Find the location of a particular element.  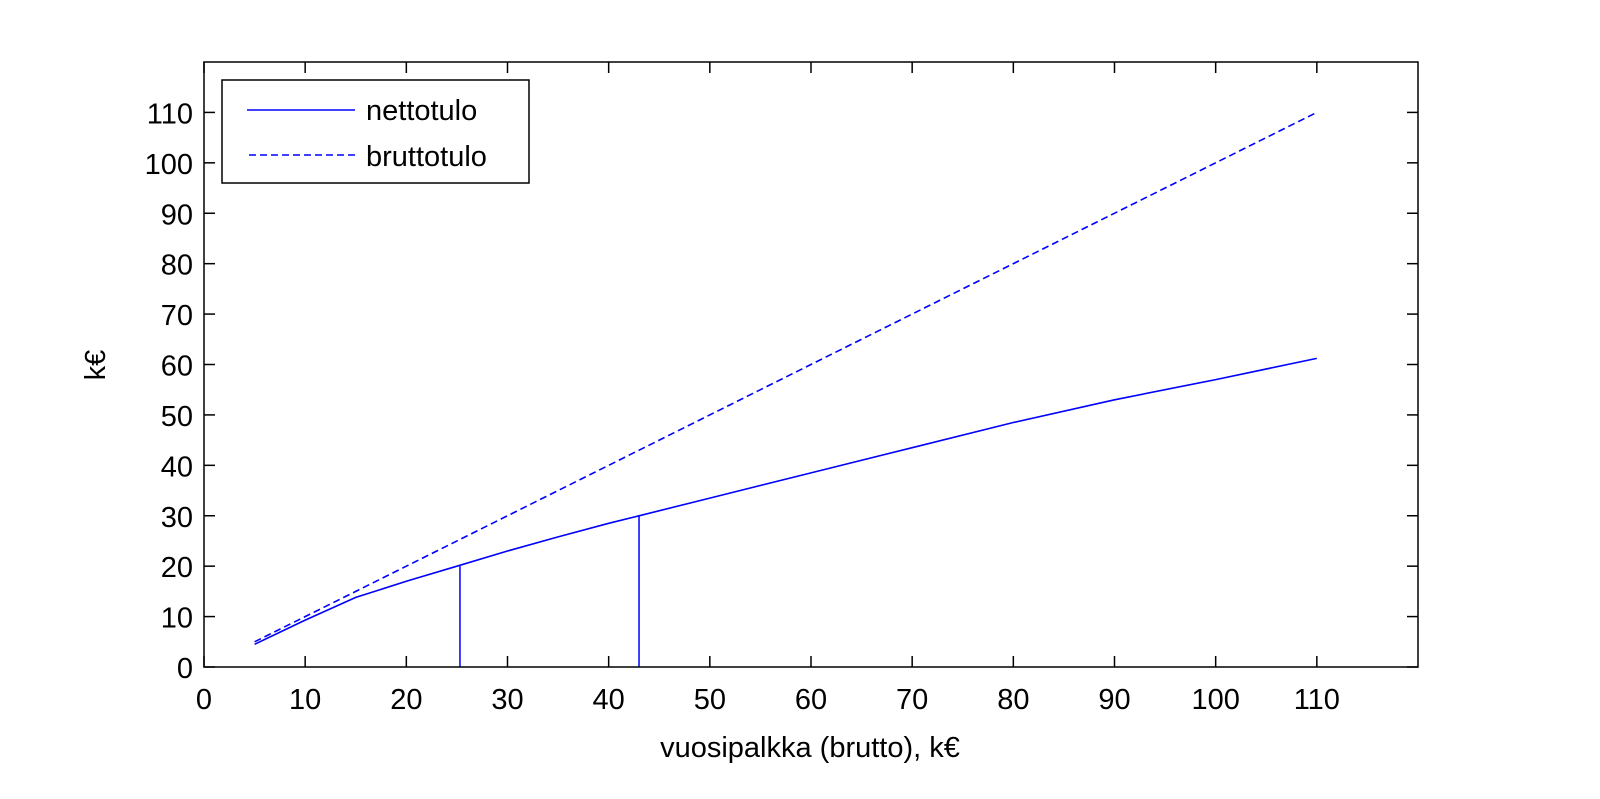

legend: nettotulo bruttotulo is located at coordinates (375, 131).